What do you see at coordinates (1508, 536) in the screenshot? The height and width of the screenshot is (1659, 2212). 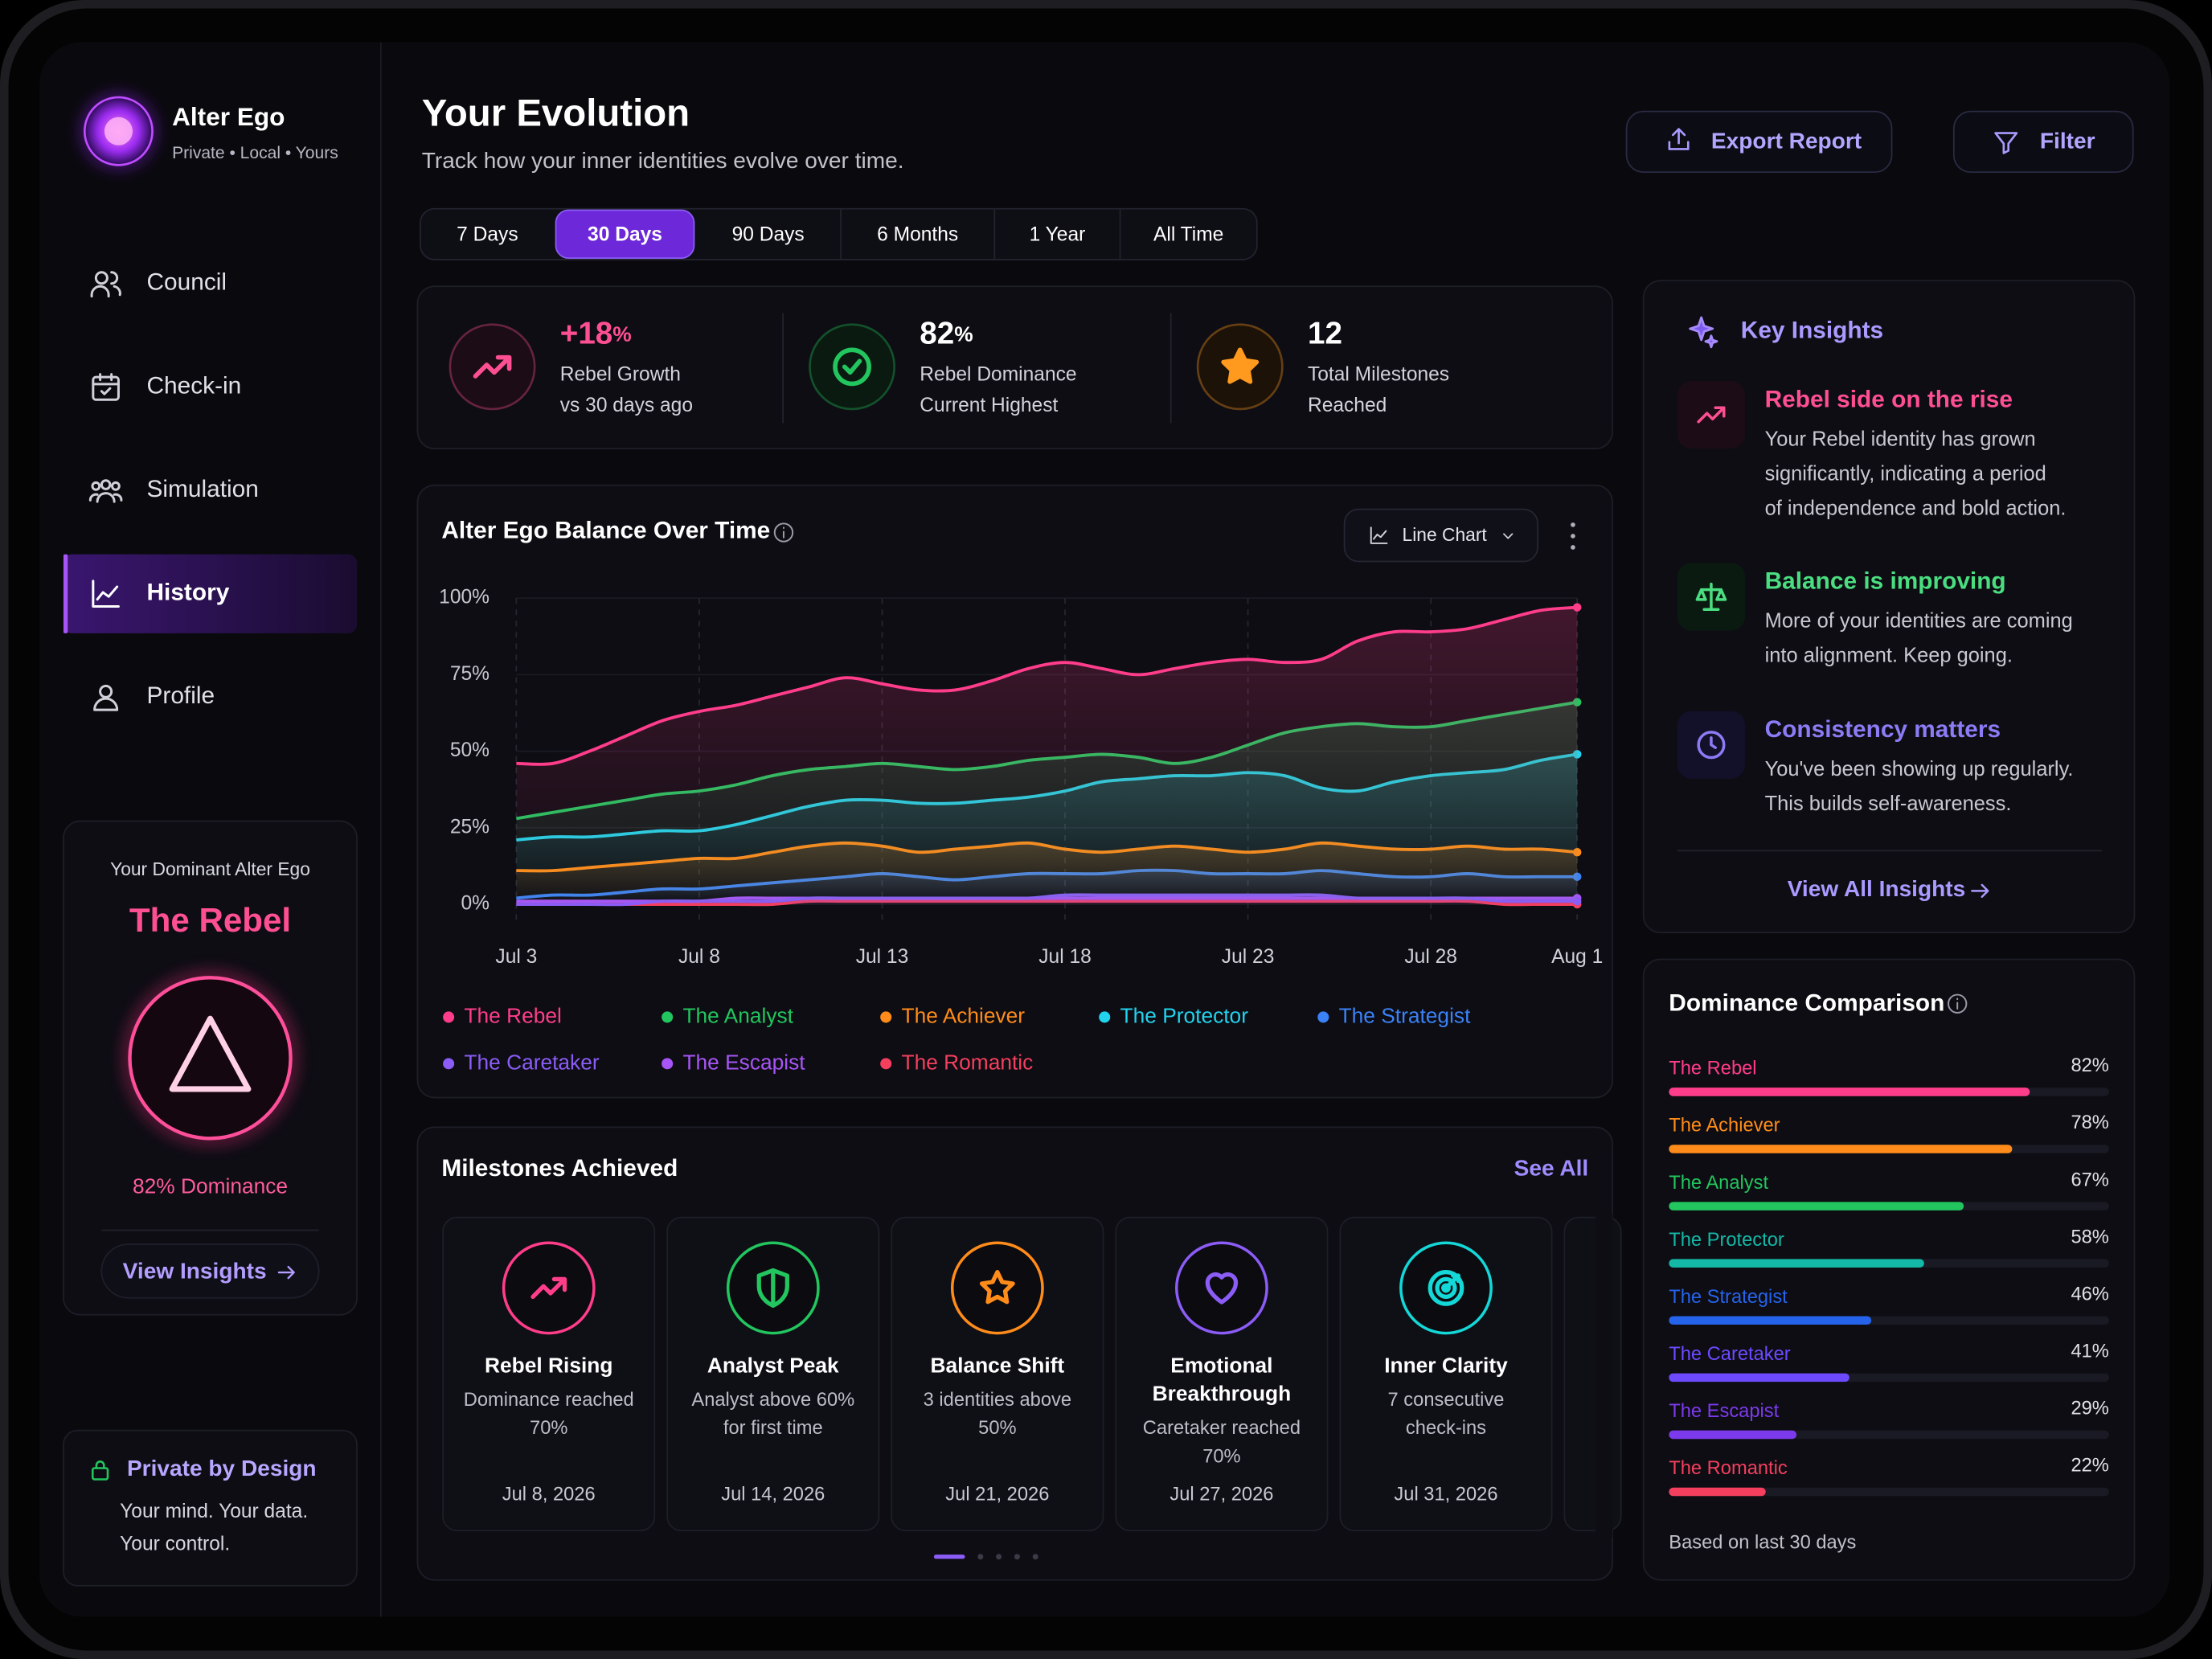 I see `icon-down` at bounding box center [1508, 536].